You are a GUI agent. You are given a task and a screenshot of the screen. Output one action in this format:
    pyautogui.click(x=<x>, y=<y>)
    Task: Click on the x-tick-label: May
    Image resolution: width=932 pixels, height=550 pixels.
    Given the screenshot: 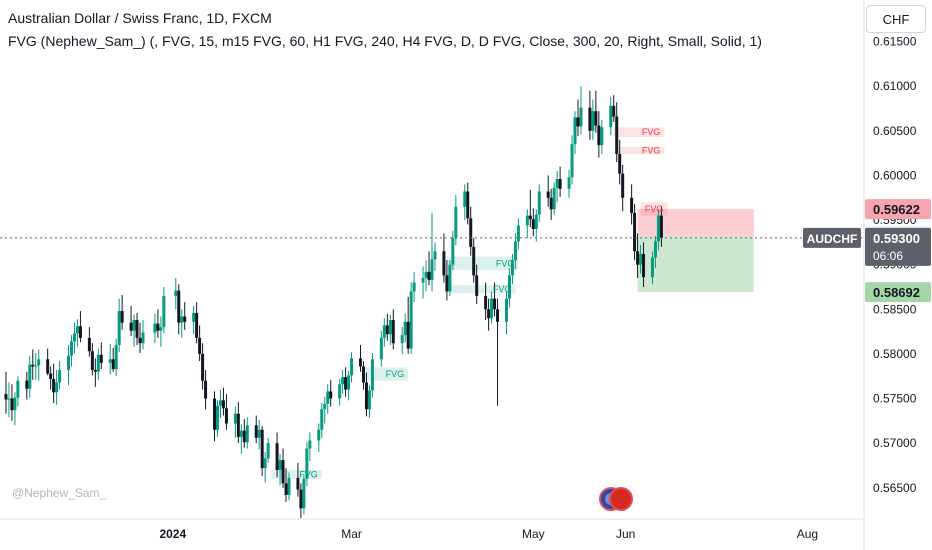 What is the action you would take?
    pyautogui.click(x=533, y=534)
    